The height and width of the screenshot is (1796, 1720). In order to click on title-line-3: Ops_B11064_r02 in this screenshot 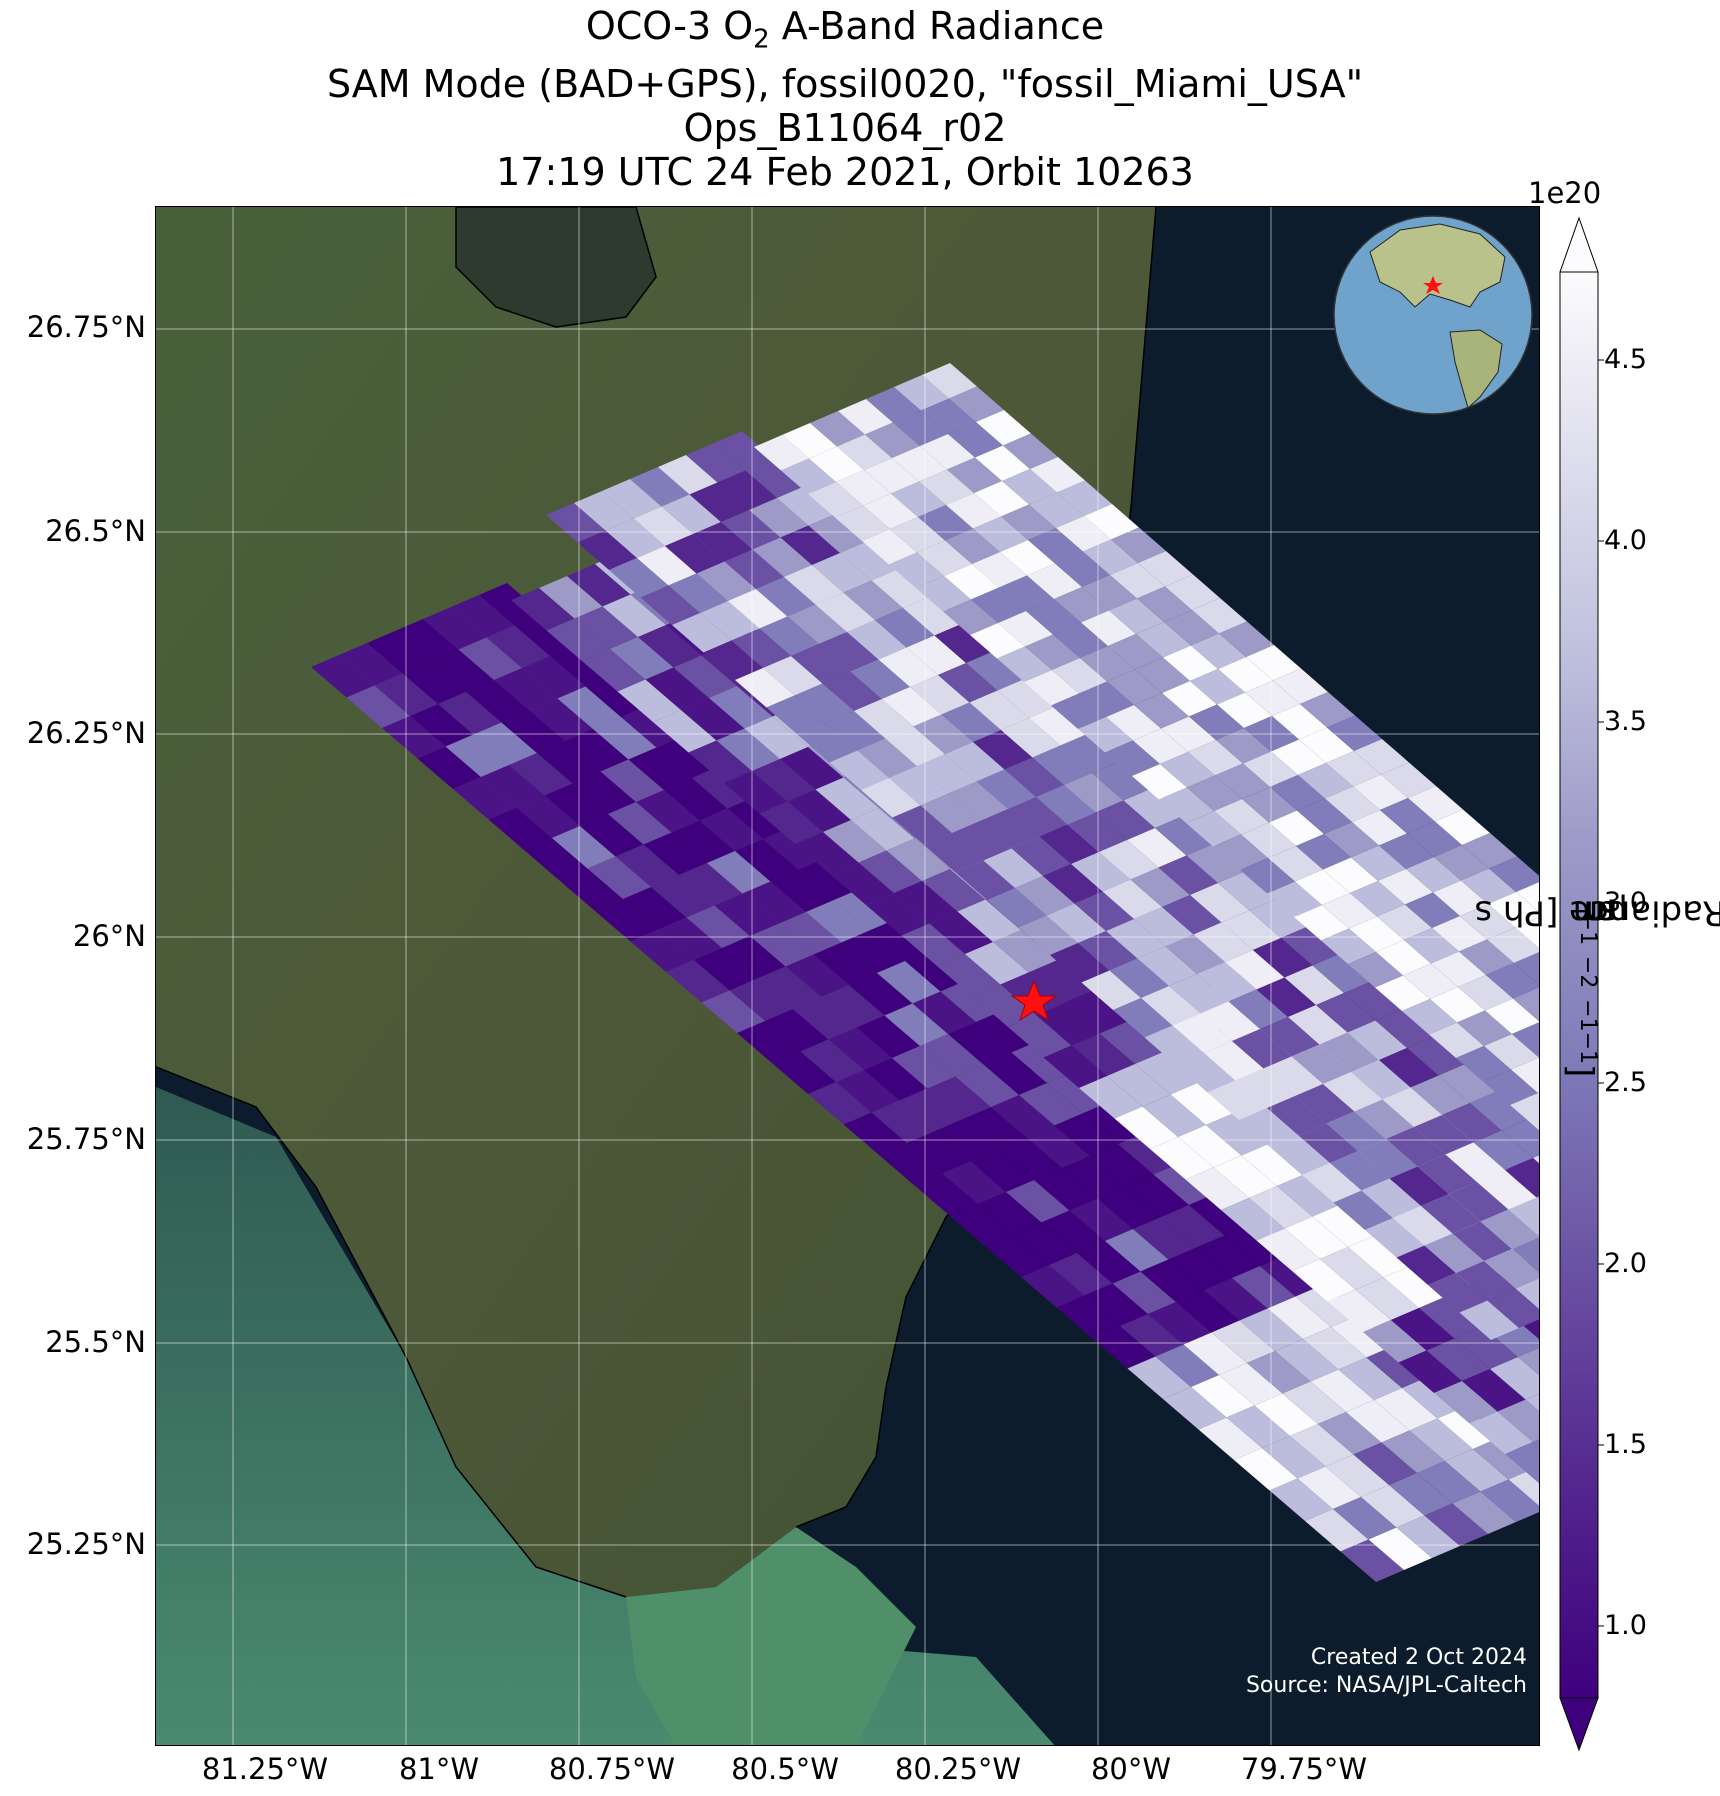, I will do `click(845, 127)`.